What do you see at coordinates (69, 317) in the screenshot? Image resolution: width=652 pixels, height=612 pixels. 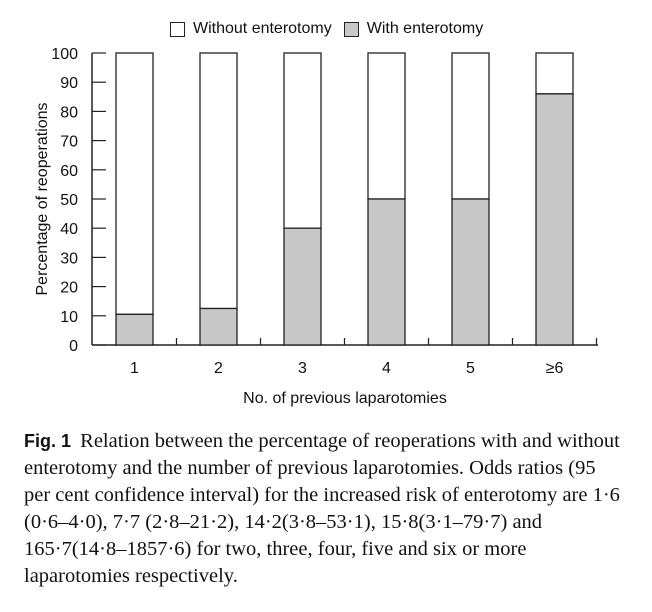 I see `y-tick-label: 10` at bounding box center [69, 317].